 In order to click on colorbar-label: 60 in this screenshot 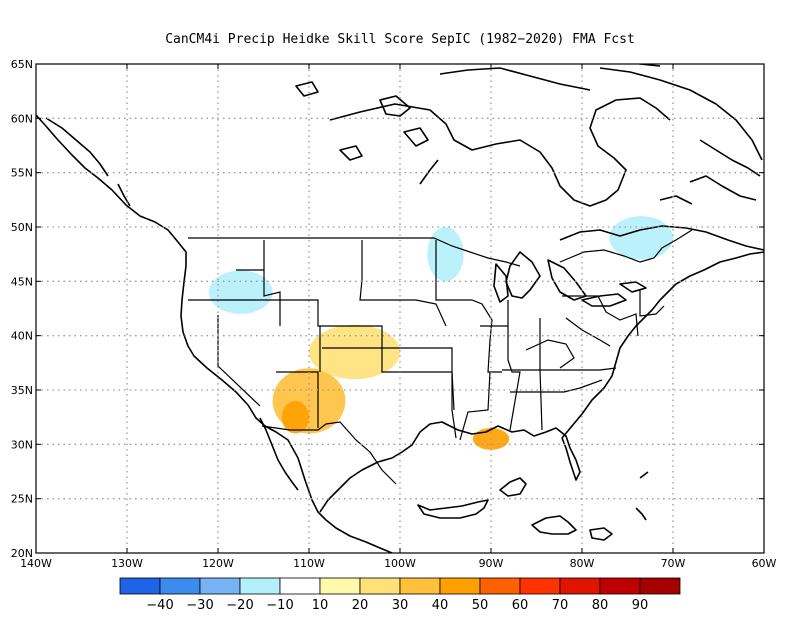, I will do `click(520, 605)`.